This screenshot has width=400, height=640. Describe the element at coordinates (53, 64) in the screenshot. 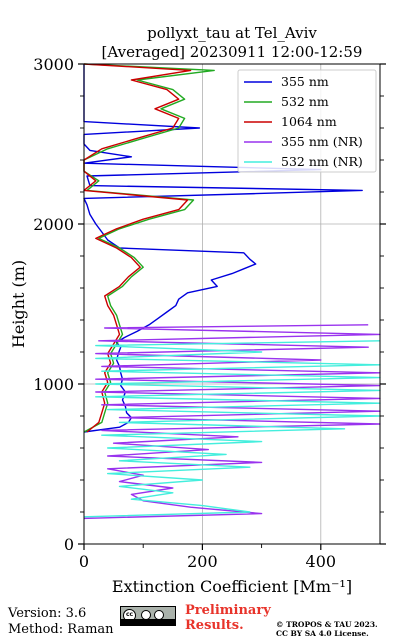

I see `y-tick-label: 3000` at that location.